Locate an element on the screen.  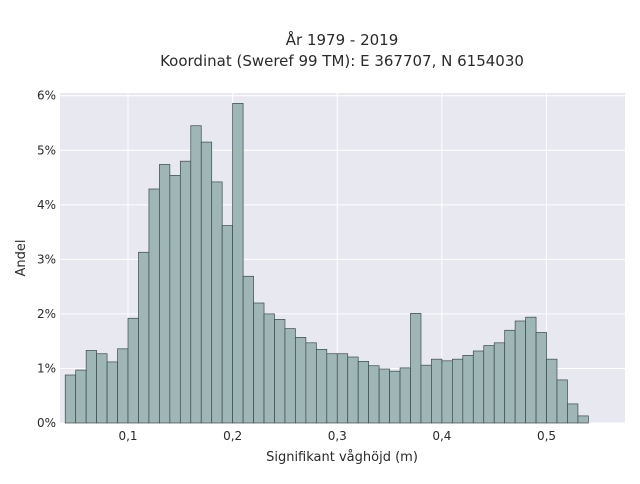
y-tick-label: 1% is located at coordinates (46, 368).